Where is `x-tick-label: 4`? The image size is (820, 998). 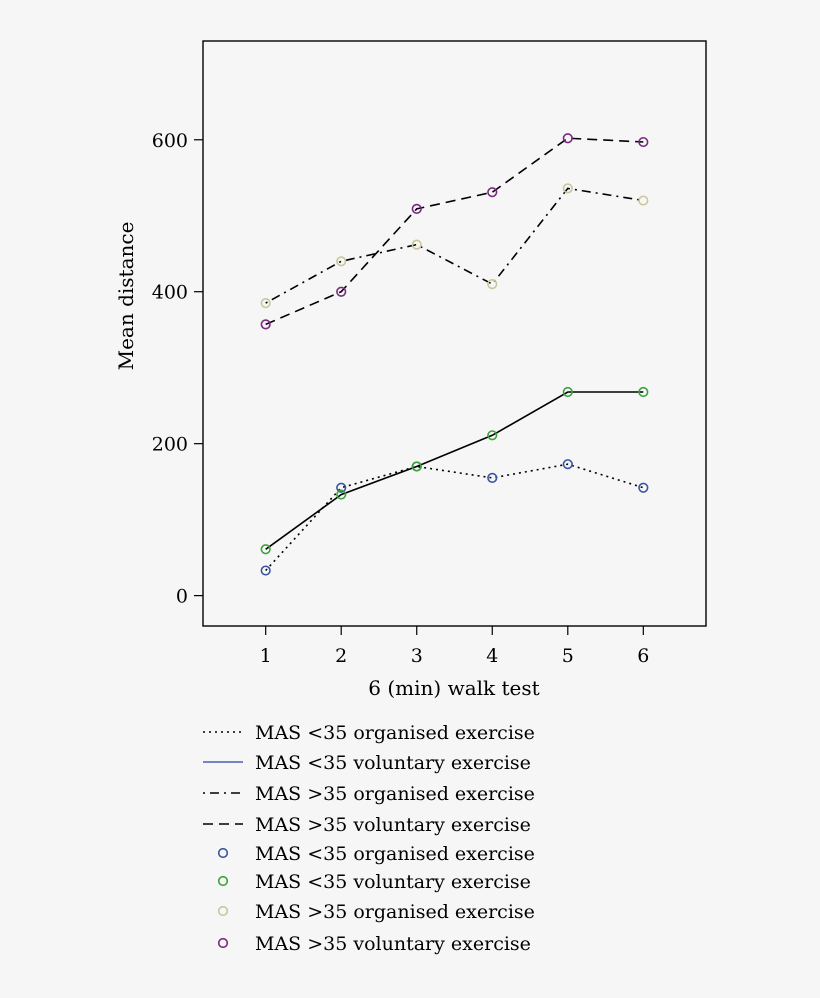 x-tick-label: 4 is located at coordinates (492, 656).